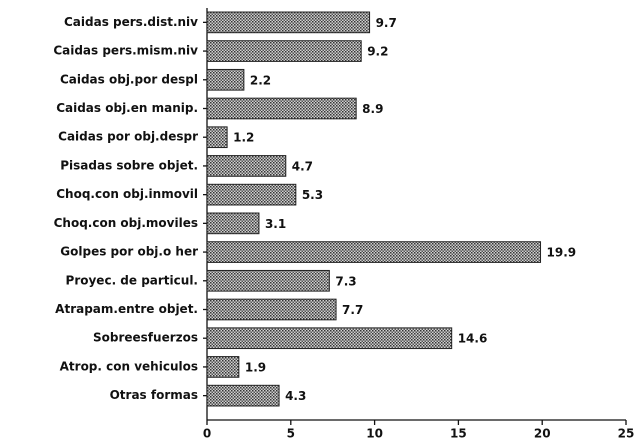  What do you see at coordinates (129, 366) in the screenshot?
I see `y-tick-label: Atrop. con vehiculos` at bounding box center [129, 366].